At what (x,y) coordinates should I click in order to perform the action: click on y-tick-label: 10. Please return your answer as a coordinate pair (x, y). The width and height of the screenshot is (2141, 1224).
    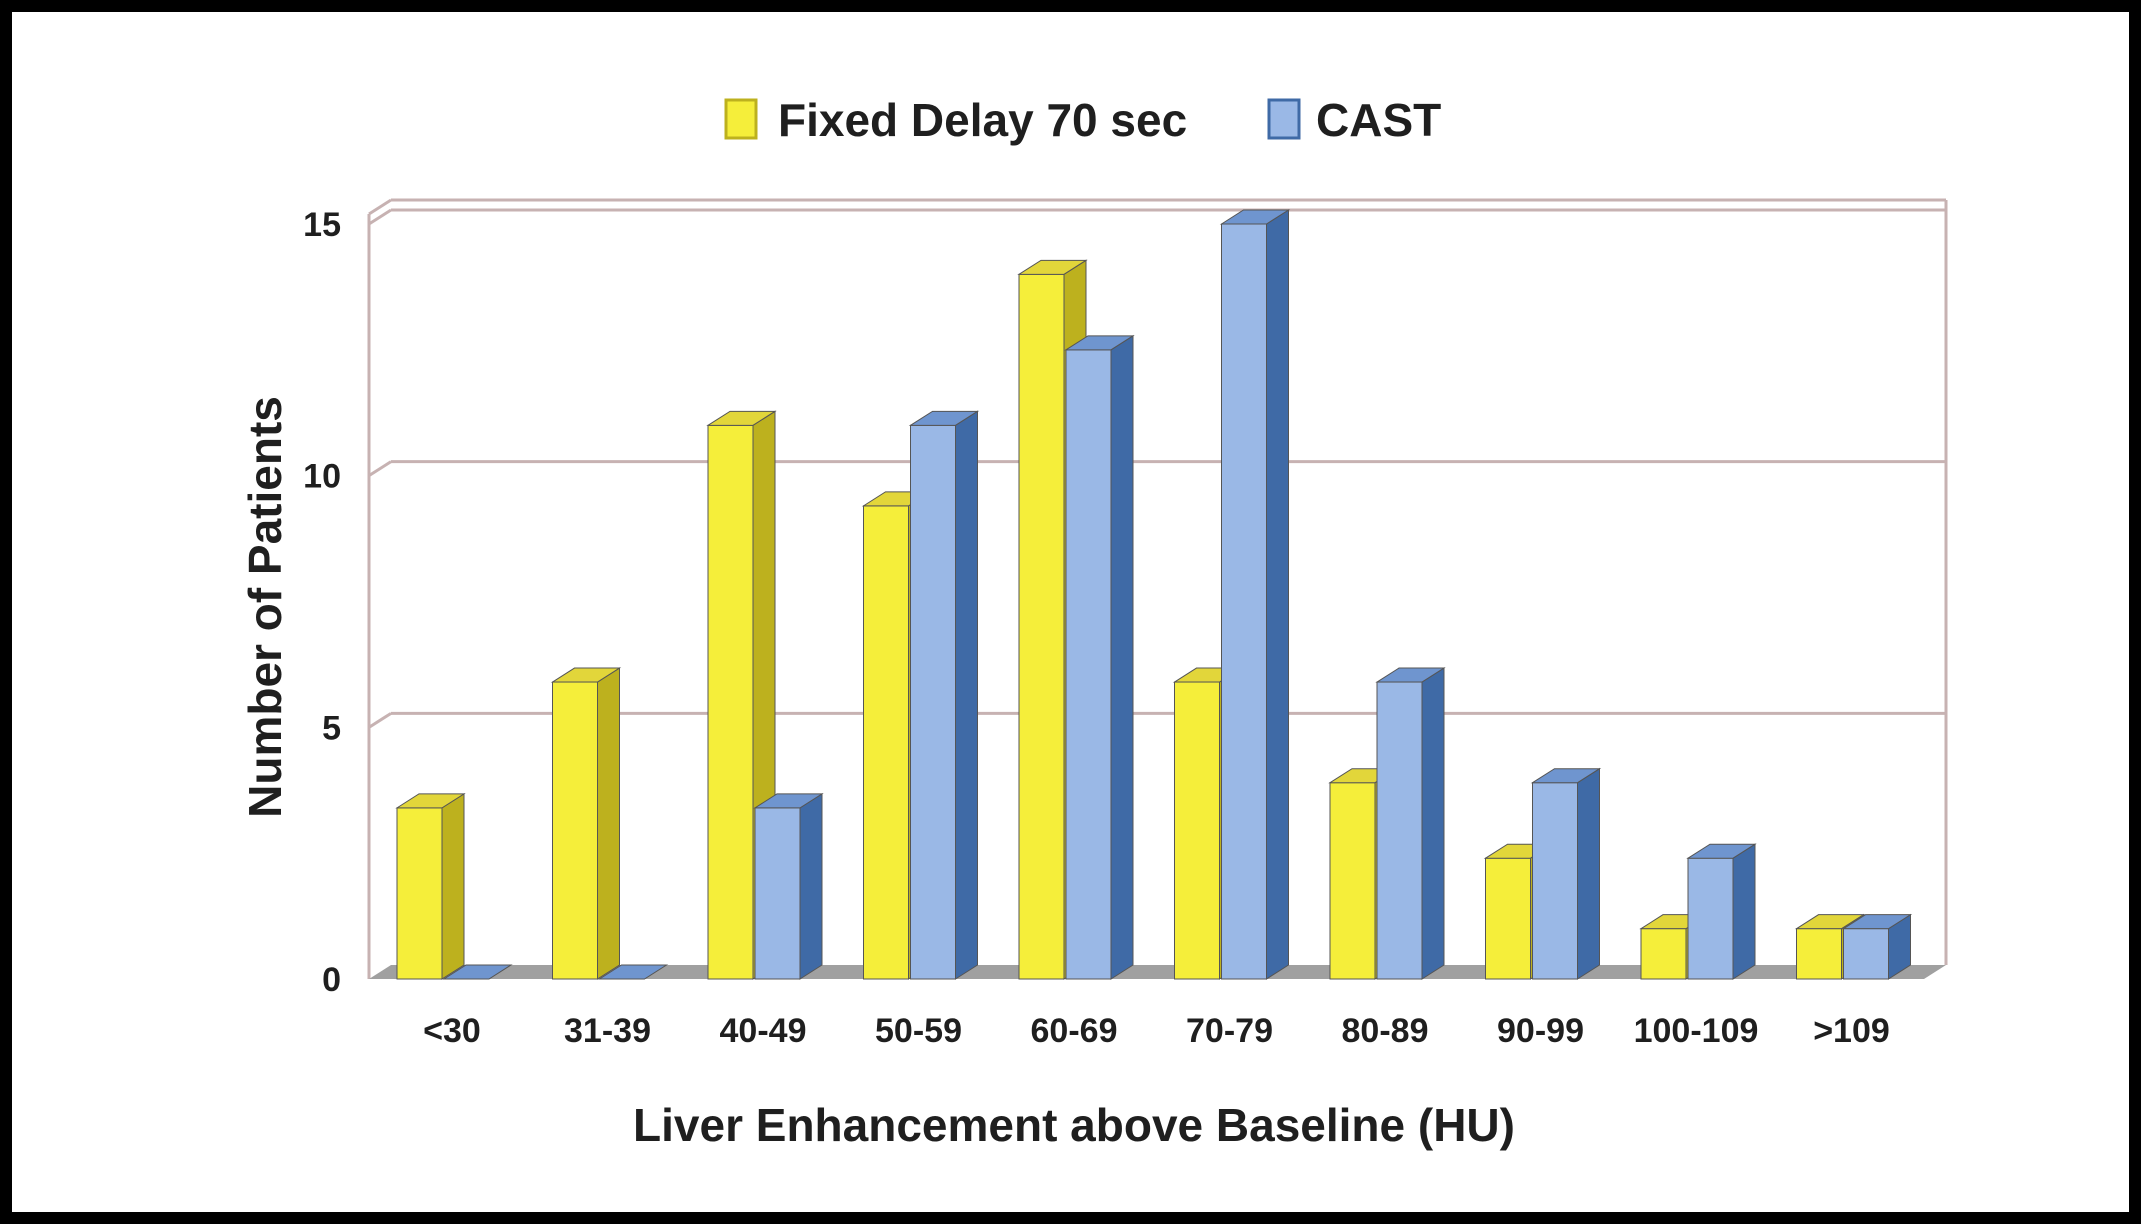
    Looking at the image, I should click on (322, 477).